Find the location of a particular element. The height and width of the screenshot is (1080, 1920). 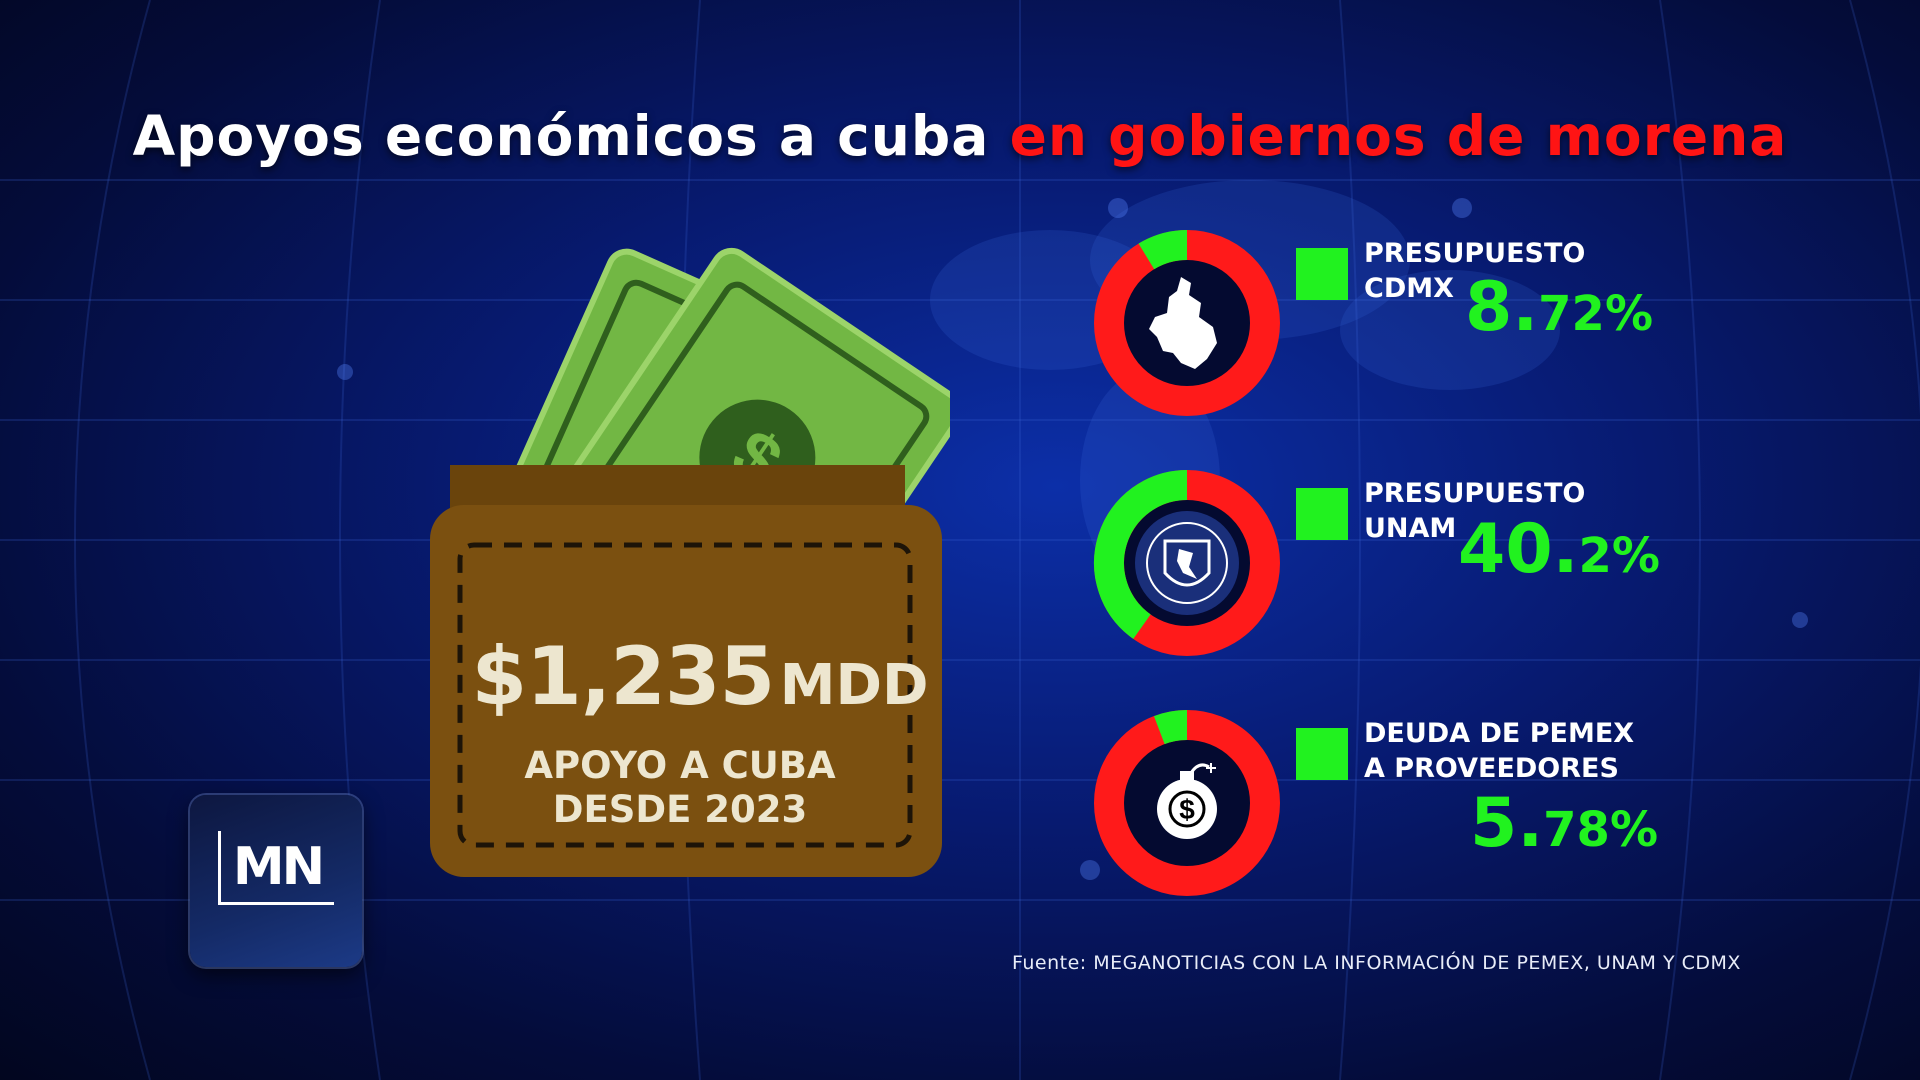

stat-value: 8.72% is located at coordinates (1559, 307).